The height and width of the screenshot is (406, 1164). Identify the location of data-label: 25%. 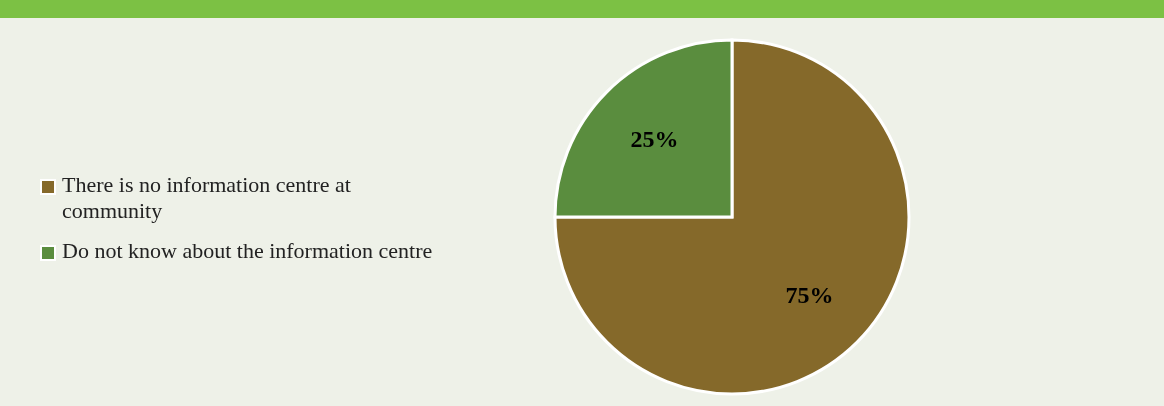
(654, 139).